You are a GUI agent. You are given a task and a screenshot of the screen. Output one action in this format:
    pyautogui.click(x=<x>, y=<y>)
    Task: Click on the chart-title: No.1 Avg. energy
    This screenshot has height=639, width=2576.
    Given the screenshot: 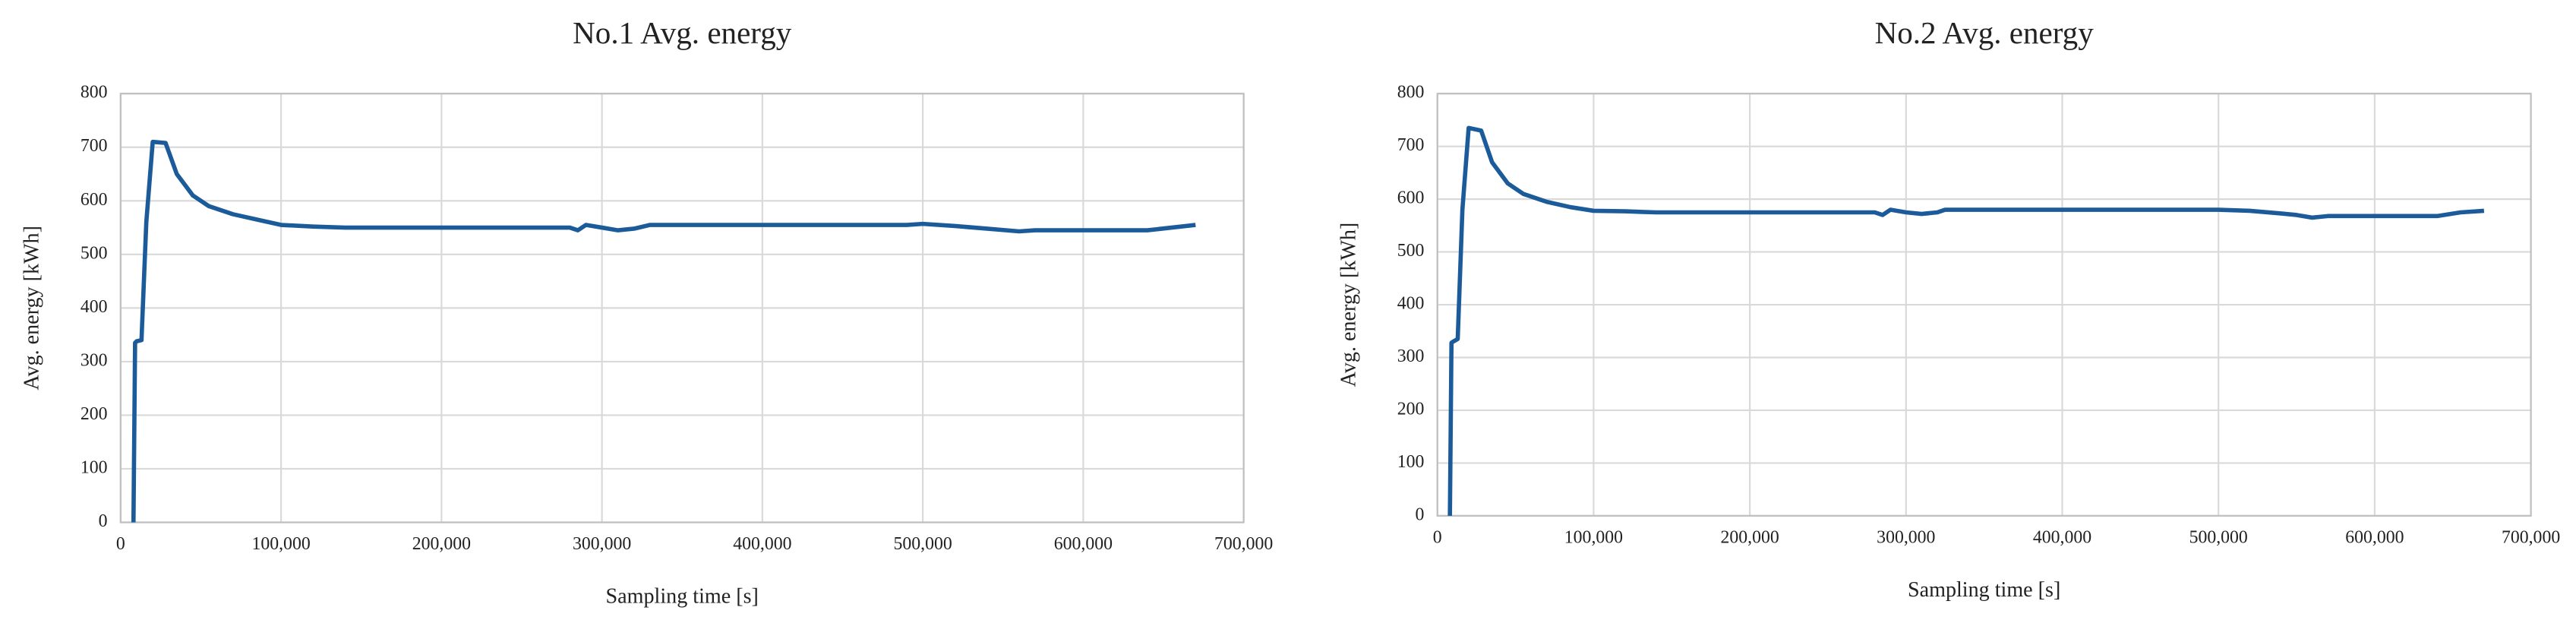 What is the action you would take?
    pyautogui.click(x=682, y=32)
    